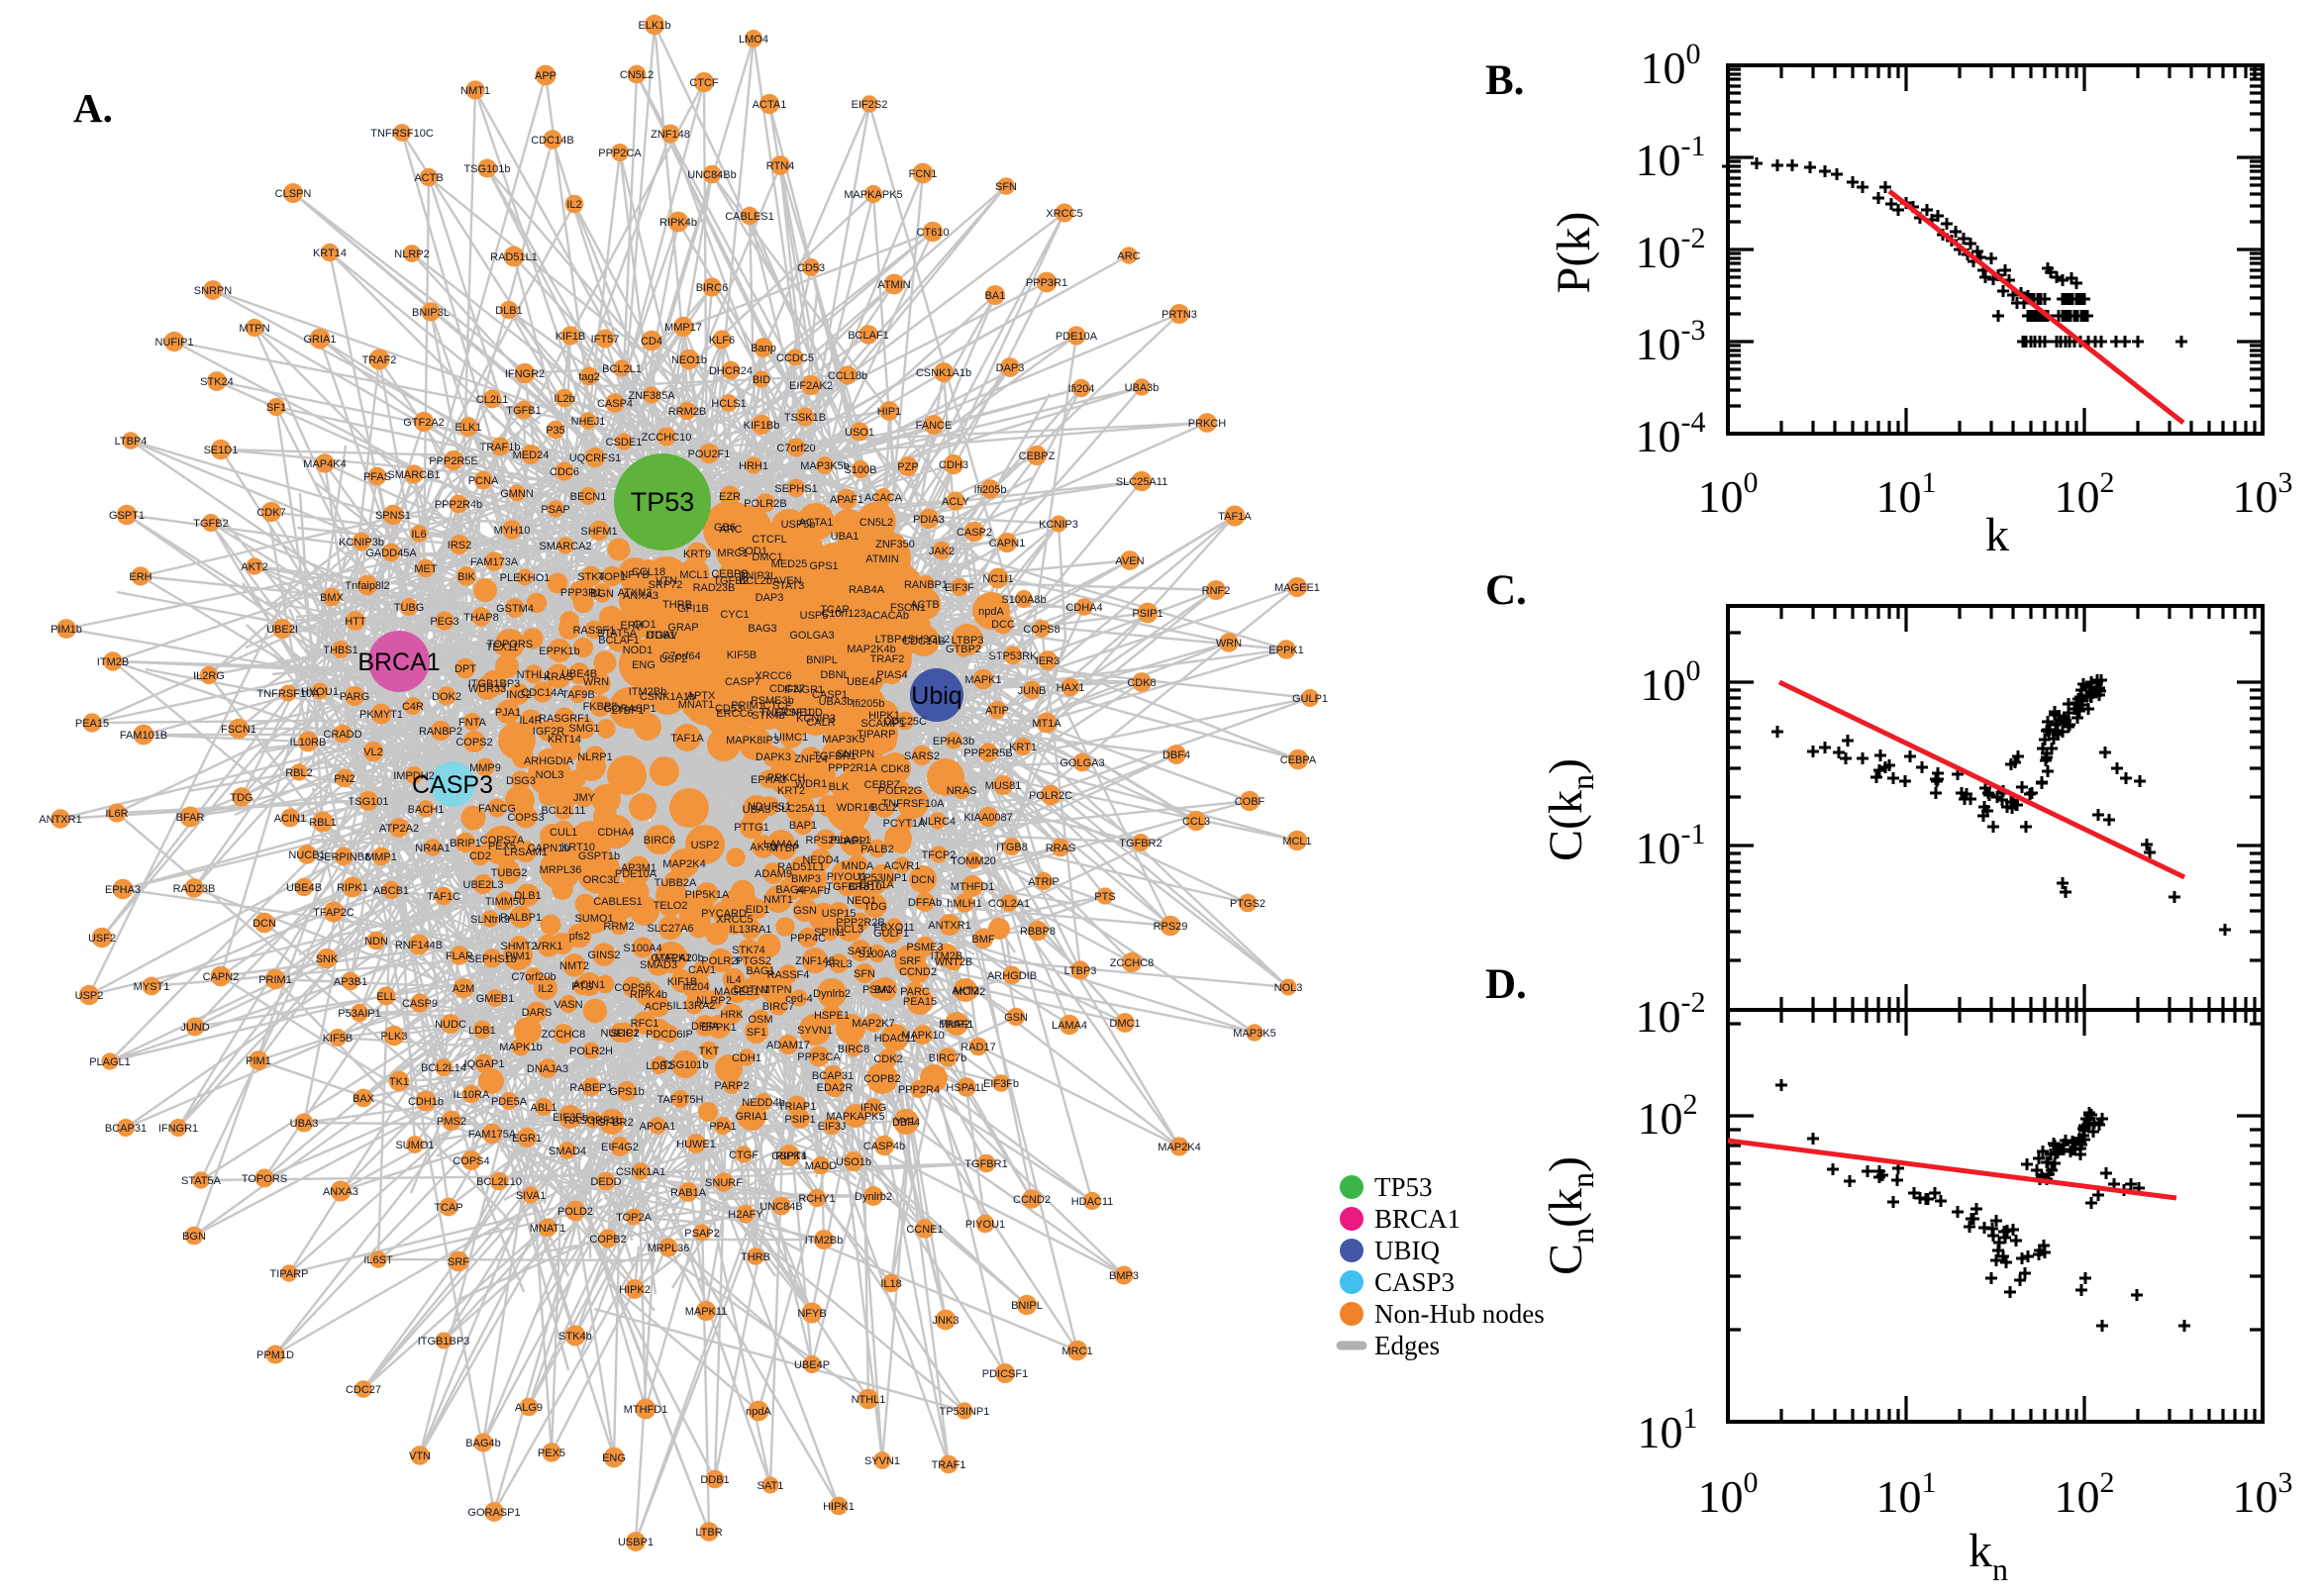  I want to click on svg-text: TFCP2, so click(939, 855).